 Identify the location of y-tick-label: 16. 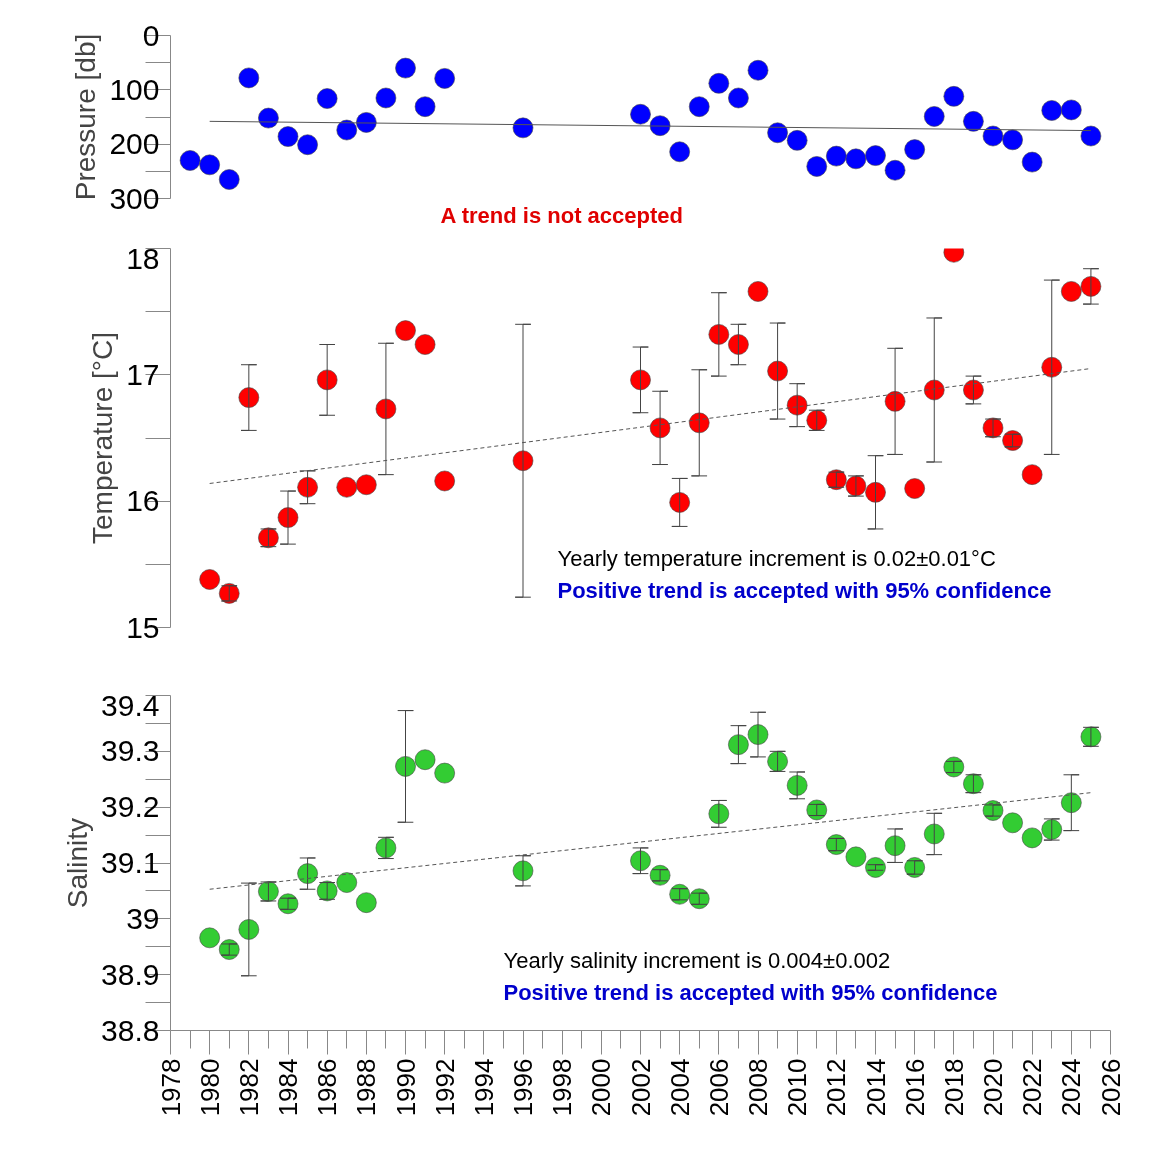
(143, 501).